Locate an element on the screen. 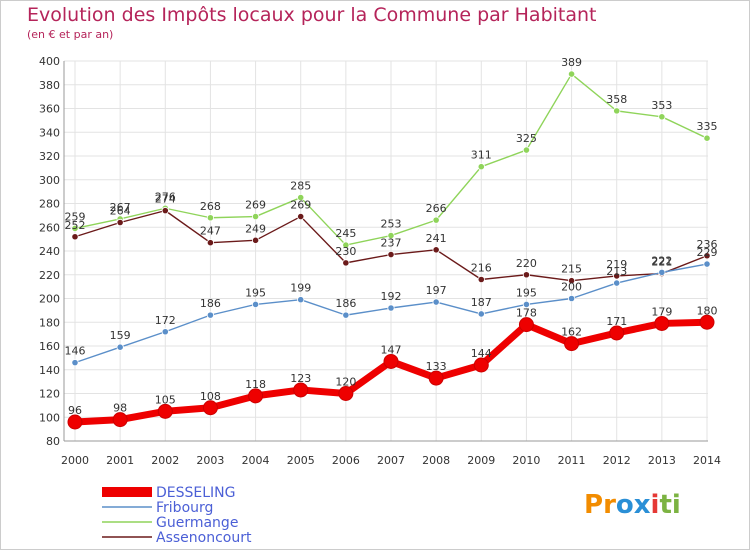 This screenshot has height=550, width=750. x-tick-label: 2013 is located at coordinates (662, 460).